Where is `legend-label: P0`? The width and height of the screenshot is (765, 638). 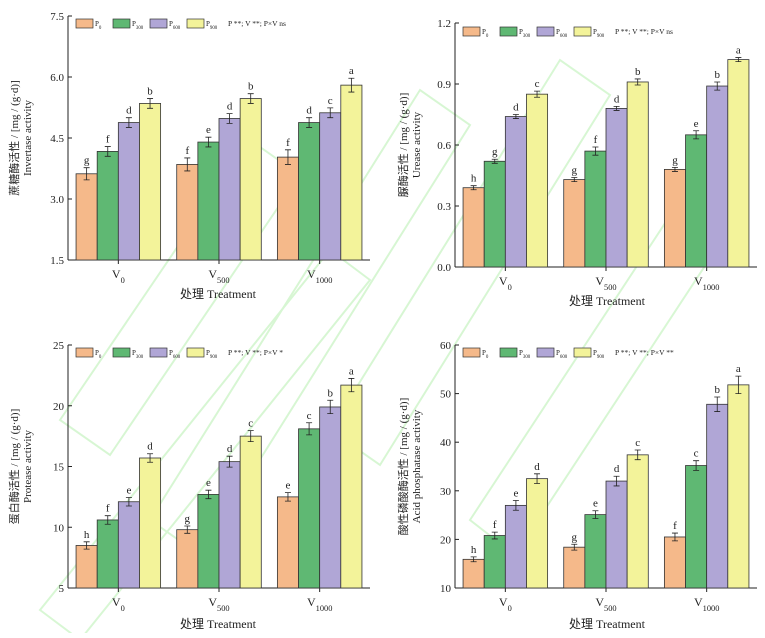 legend-label: P0 is located at coordinates (485, 33).